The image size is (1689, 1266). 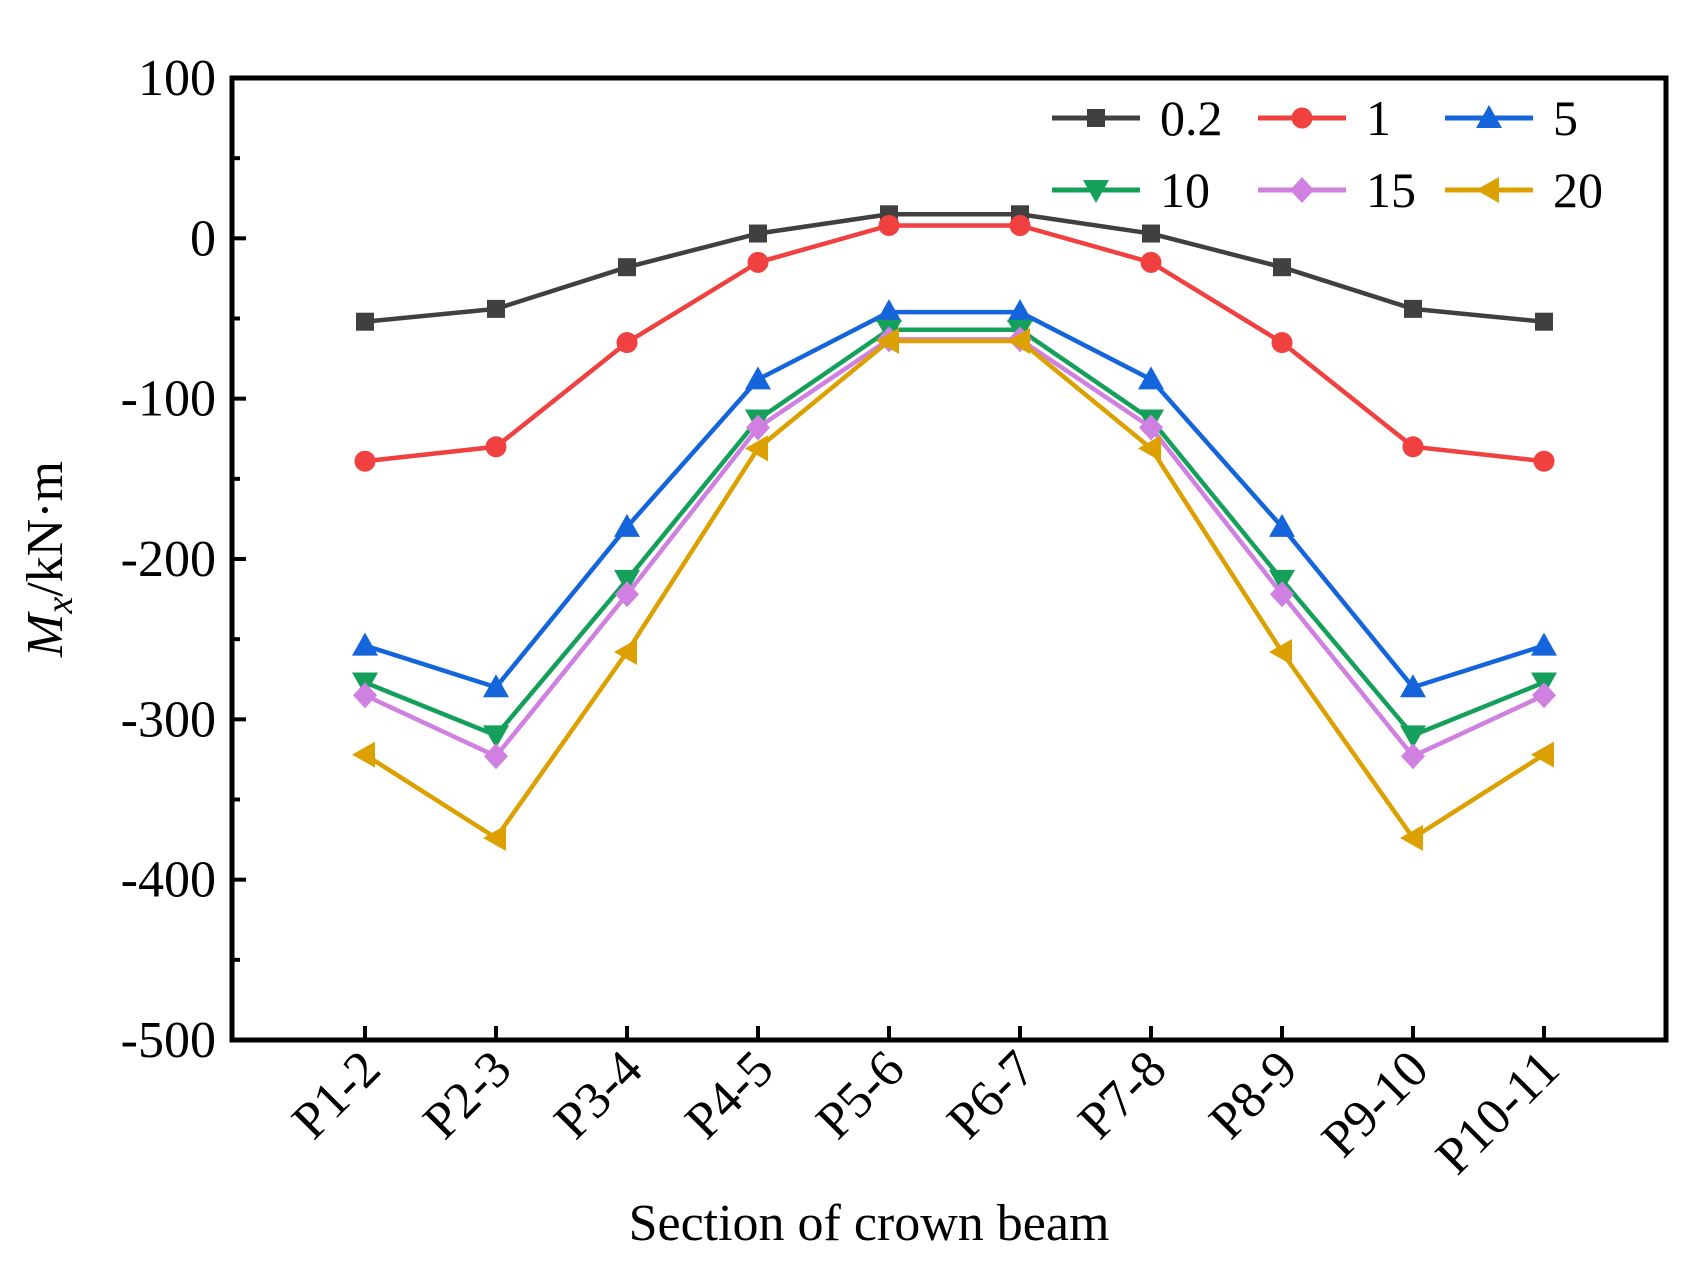 I want to click on x-tick-label: P7-8, so click(x=1123, y=1095).